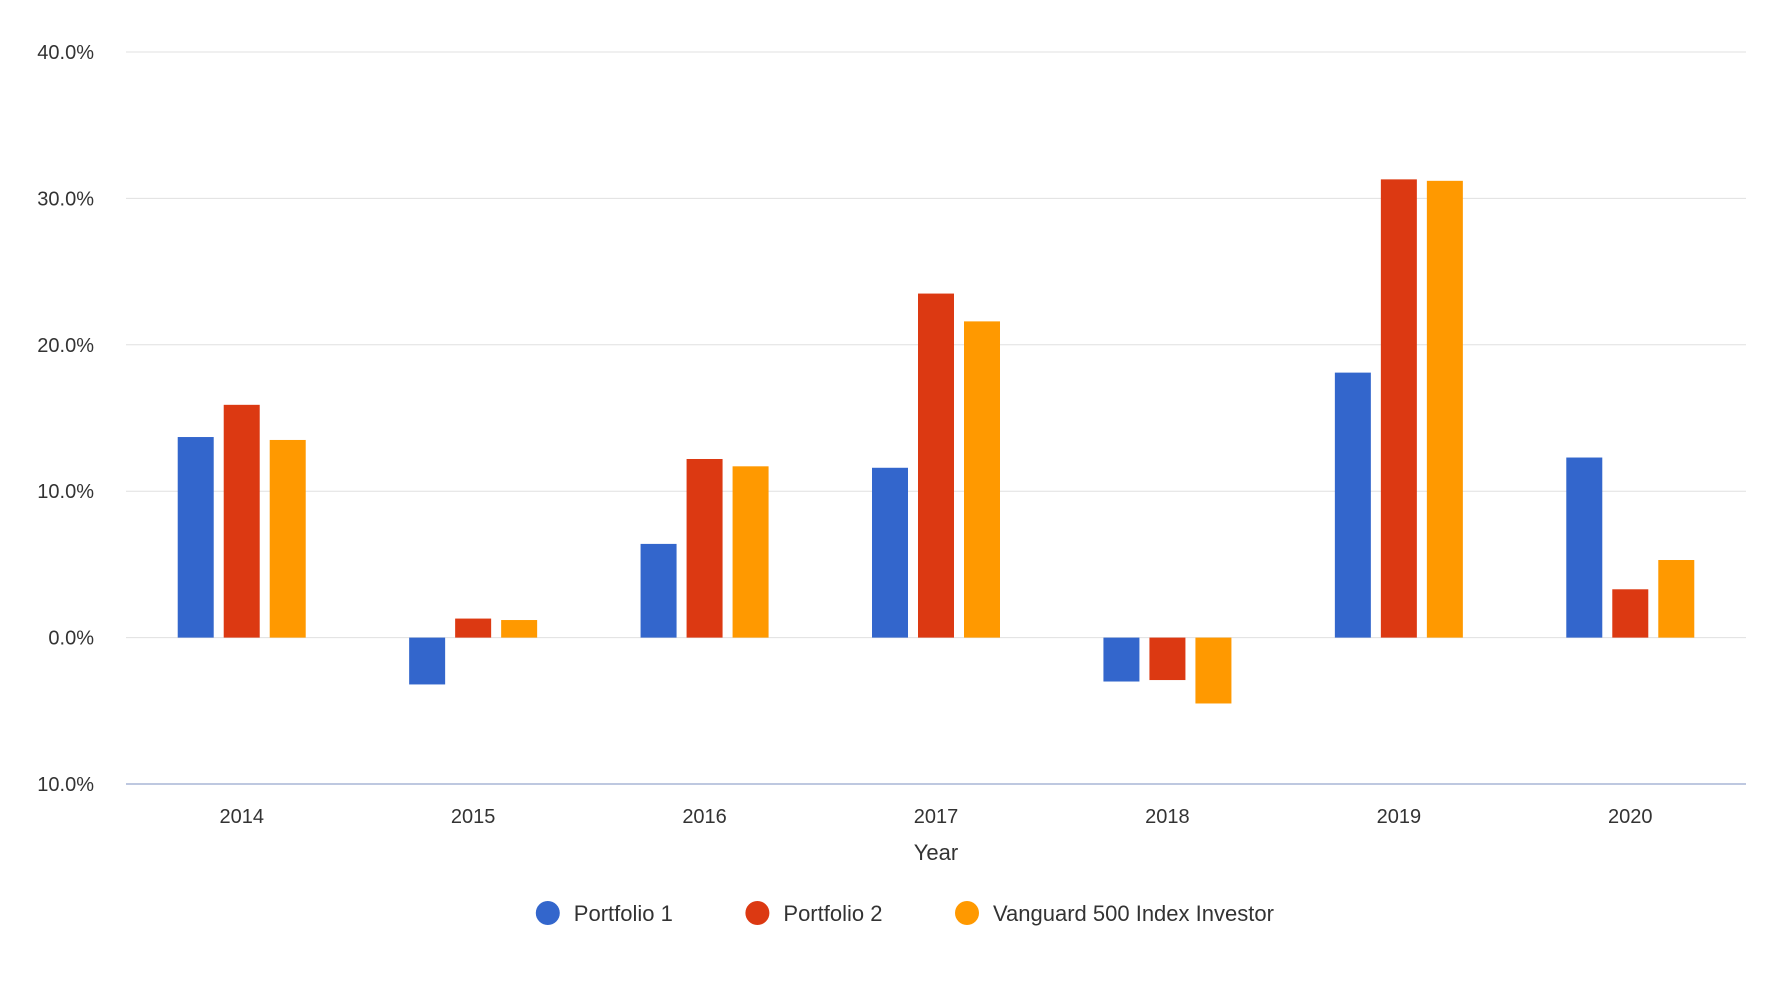 This screenshot has height=981, width=1774. Describe the element at coordinates (1121, 659) in the screenshot. I see `bar: Portfolio 1 2018: -3%` at that location.